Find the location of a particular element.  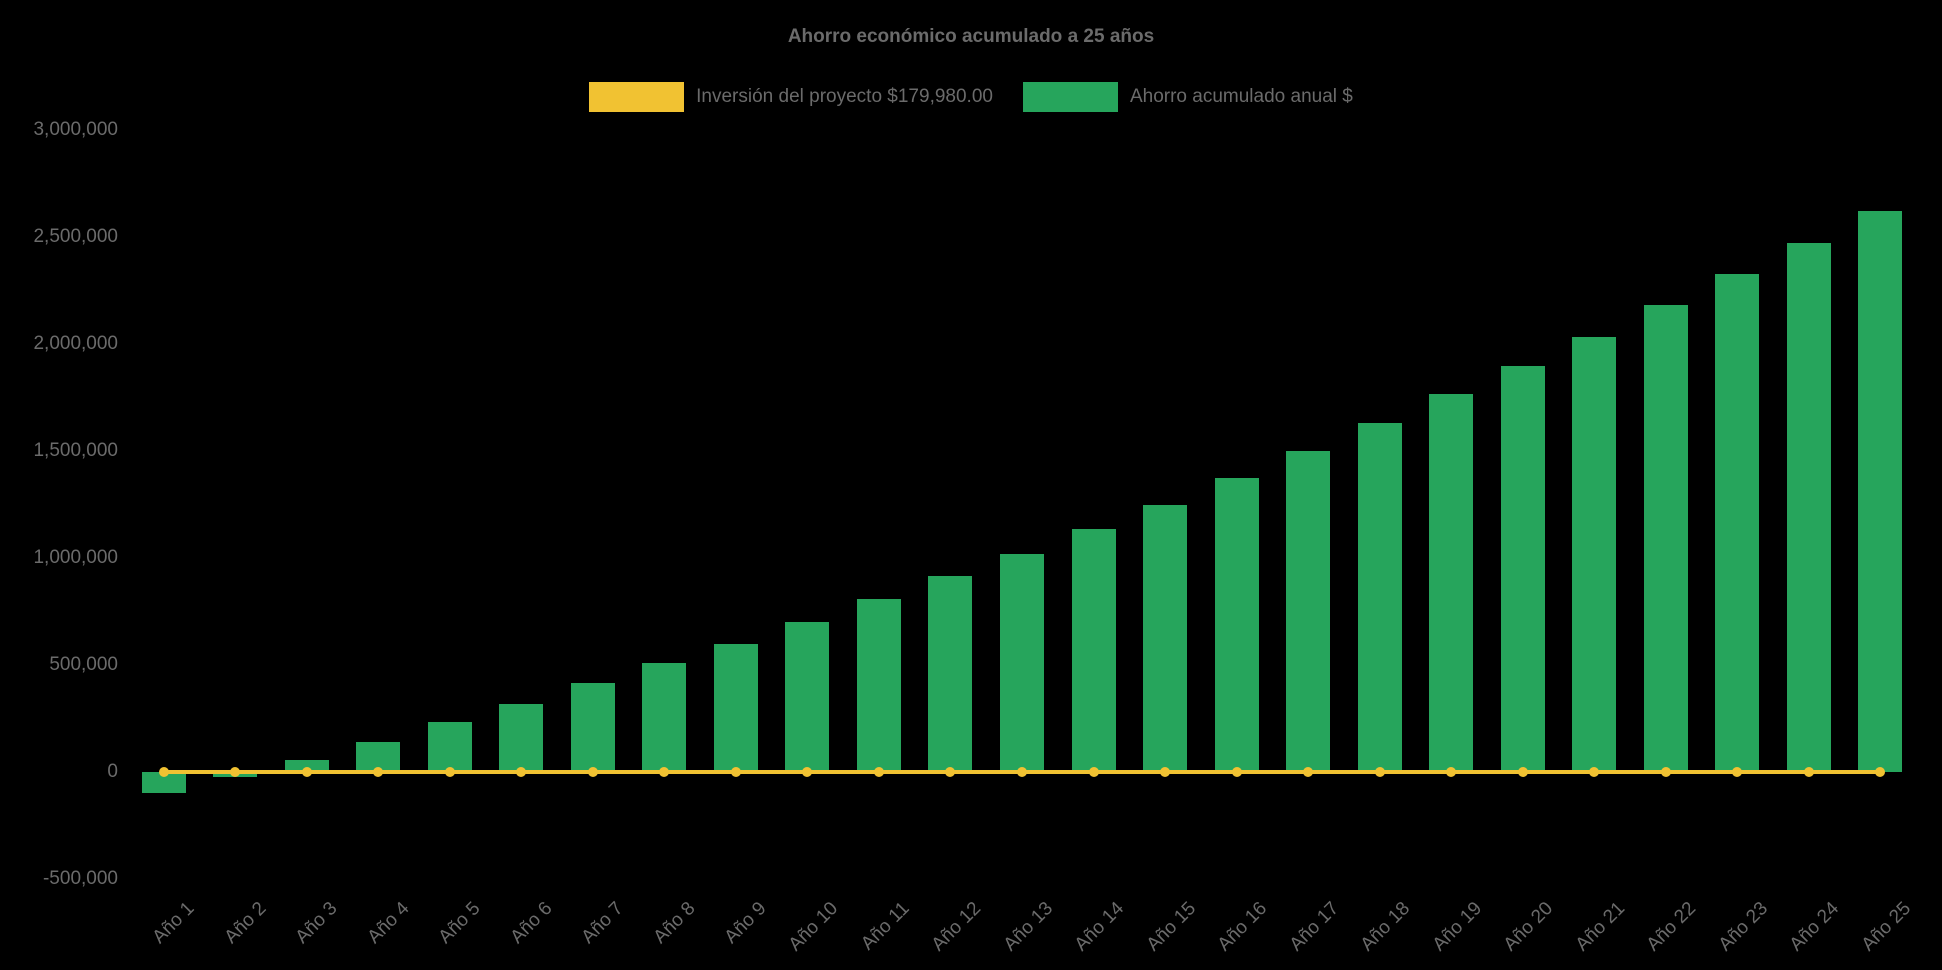

legend-item-investment: Inversión del proyecto $179,980.00 is located at coordinates (791, 97).